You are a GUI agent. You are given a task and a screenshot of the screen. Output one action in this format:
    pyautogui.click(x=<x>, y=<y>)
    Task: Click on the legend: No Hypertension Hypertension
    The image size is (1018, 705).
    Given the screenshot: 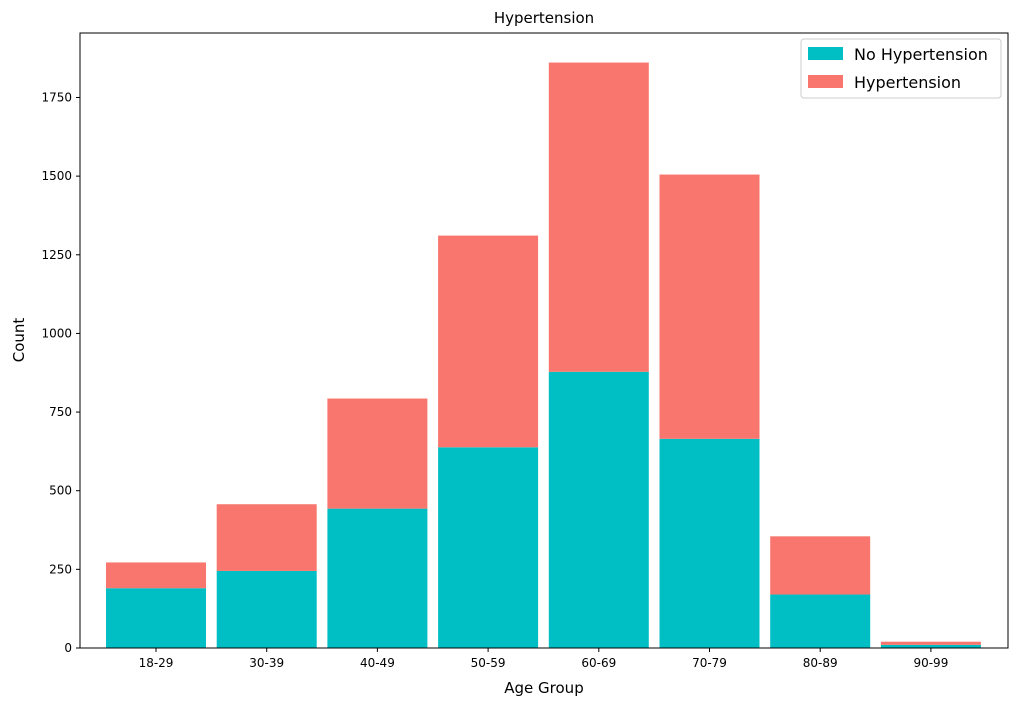 What is the action you would take?
    pyautogui.click(x=901, y=68)
    